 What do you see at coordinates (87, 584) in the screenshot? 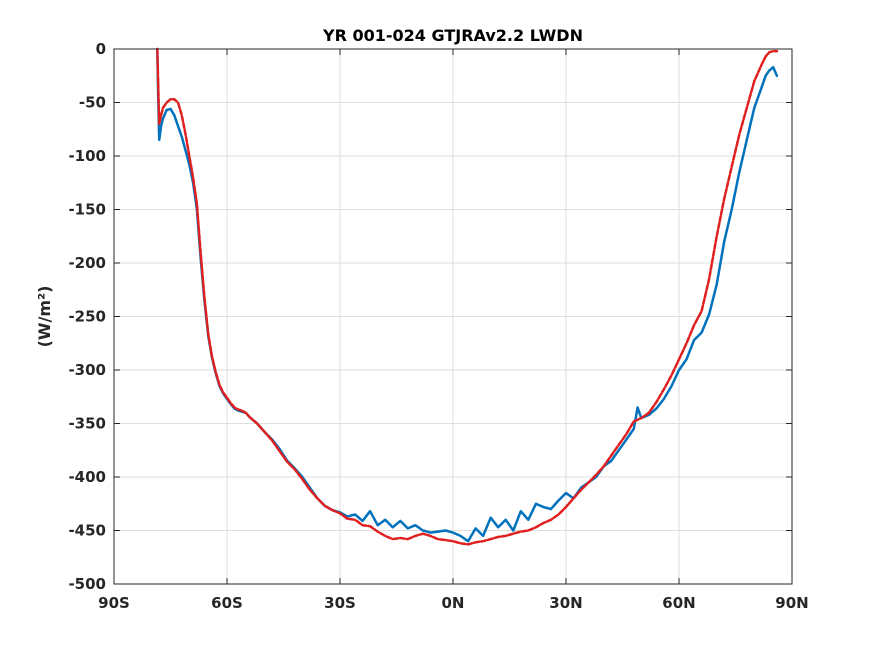
I see `y-tick-label: -500` at bounding box center [87, 584].